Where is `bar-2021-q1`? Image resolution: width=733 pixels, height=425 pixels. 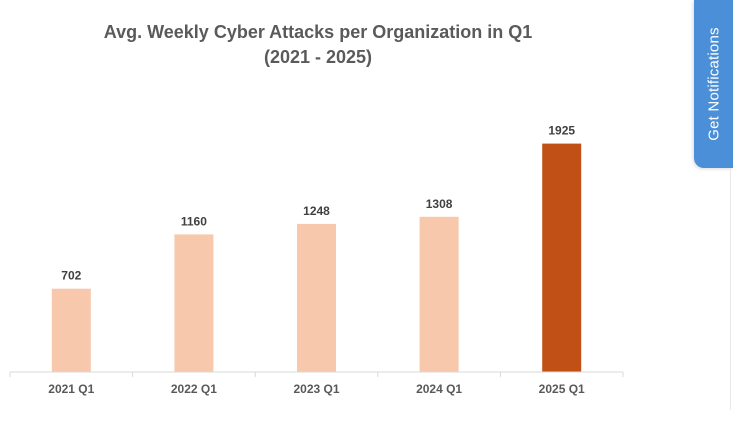
bar-2021-q1 is located at coordinates (71, 330).